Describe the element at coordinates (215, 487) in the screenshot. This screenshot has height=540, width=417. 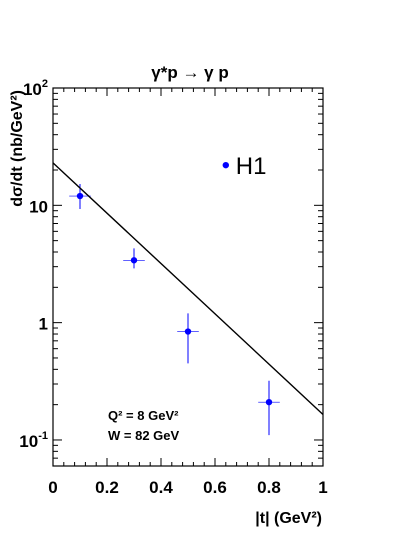
I see `x-tick-label: 0.6` at that location.